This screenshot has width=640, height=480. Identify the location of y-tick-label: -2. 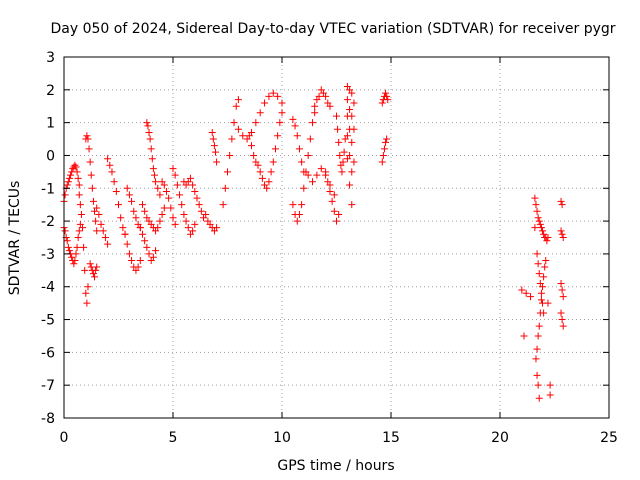
(48, 222).